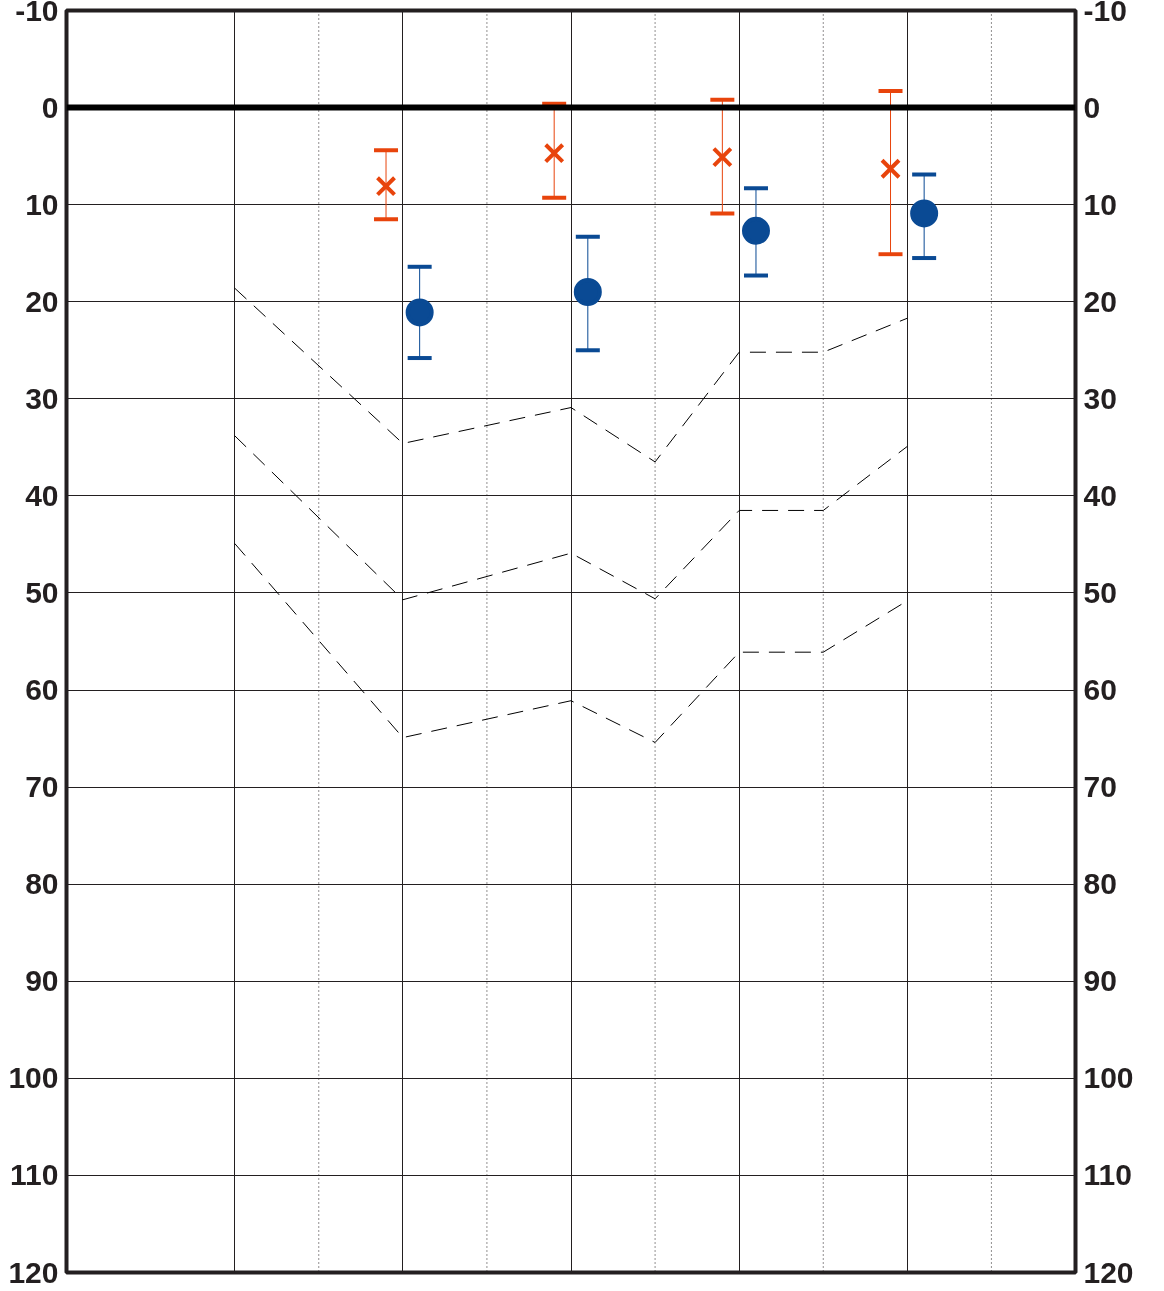 This screenshot has width=1164, height=1291. What do you see at coordinates (1100, 981) in the screenshot?
I see `y2-tick-label: 90` at bounding box center [1100, 981].